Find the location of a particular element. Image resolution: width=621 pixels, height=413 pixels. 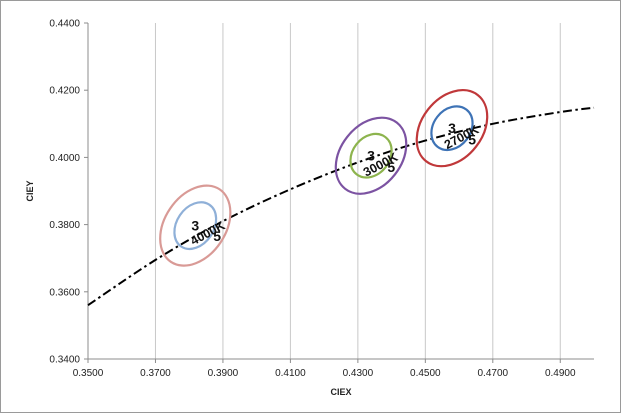

x-tick-label: 0.4500 is located at coordinates (425, 373).